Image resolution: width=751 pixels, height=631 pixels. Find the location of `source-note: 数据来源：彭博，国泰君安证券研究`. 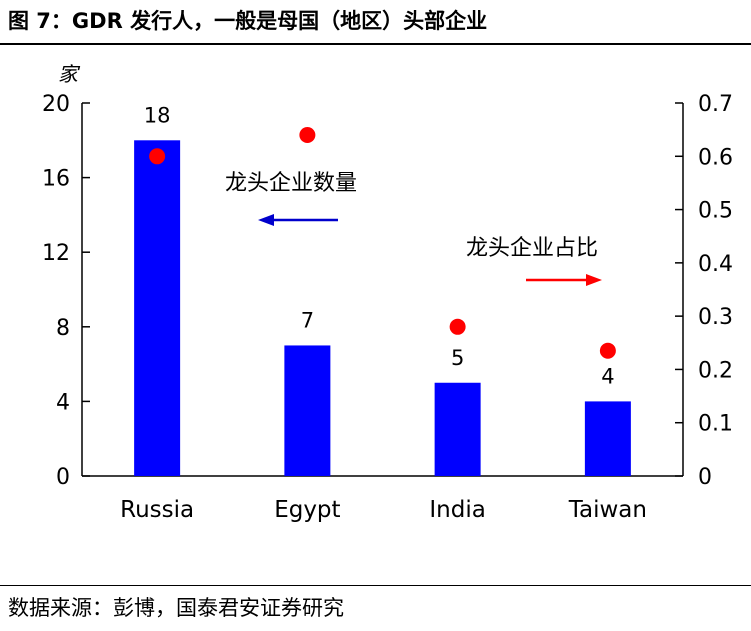

source-note: 数据来源：彭博，国泰君安证券研究 is located at coordinates (176, 608).